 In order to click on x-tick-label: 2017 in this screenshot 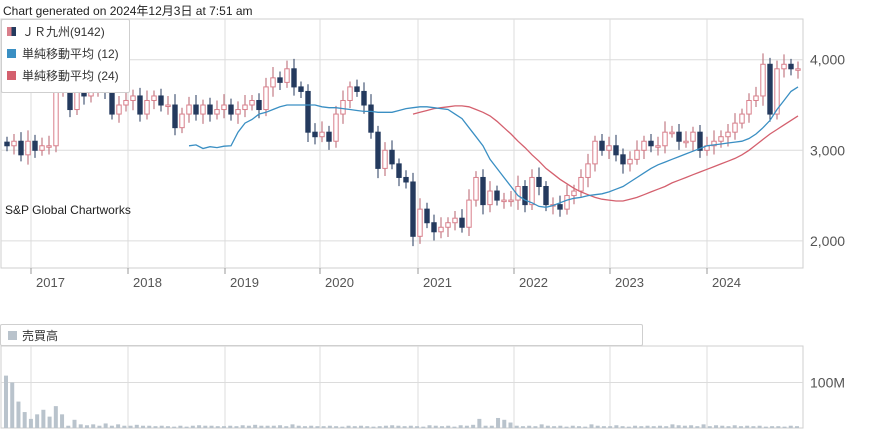, I will do `click(50, 282)`.